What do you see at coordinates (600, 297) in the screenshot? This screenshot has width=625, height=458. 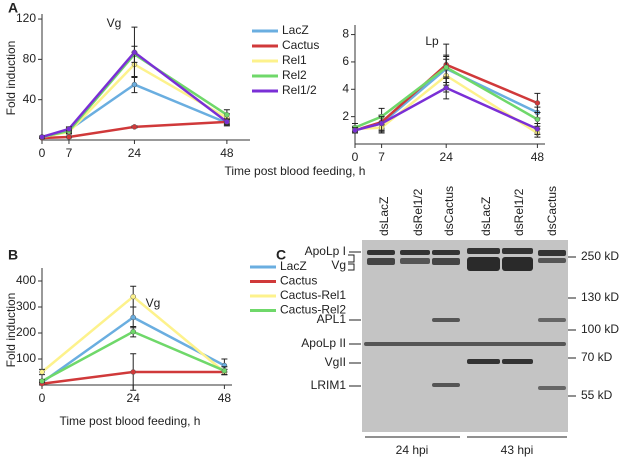 I see `marker-label: 130 kD` at bounding box center [600, 297].